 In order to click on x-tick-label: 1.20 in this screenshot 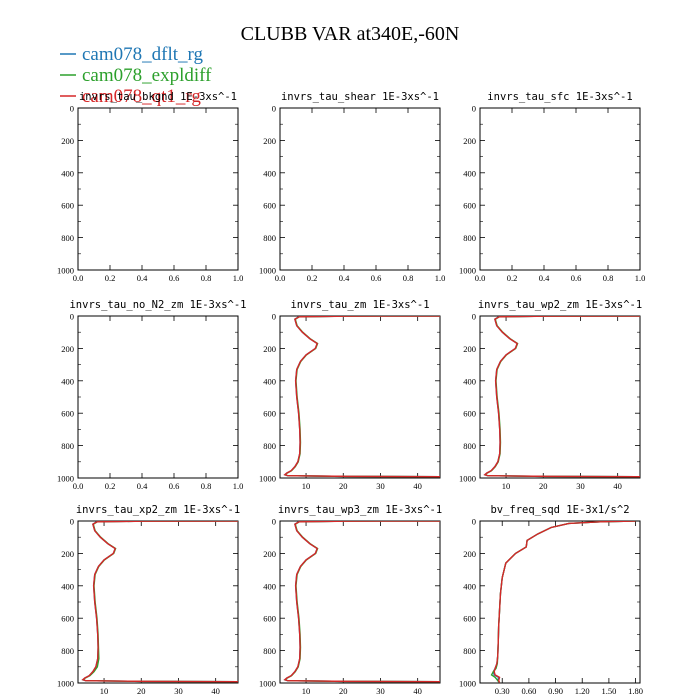, I will do `click(582, 691)`.